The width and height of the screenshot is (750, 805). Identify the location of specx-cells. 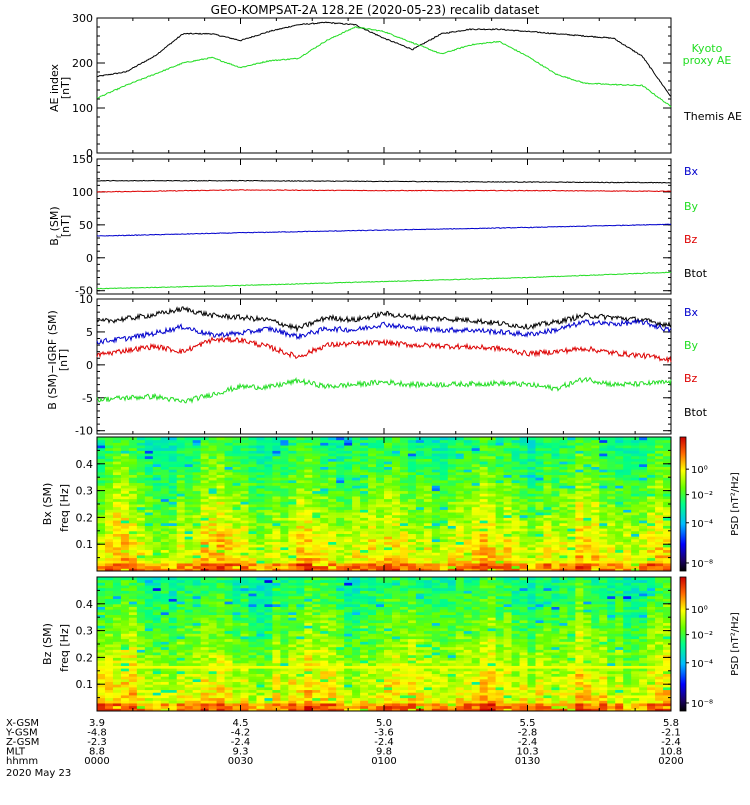
(384, 504).